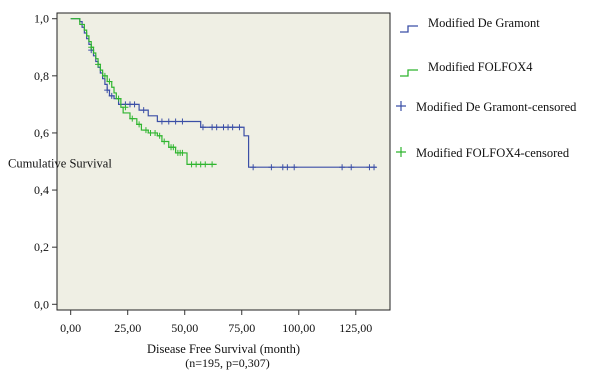 This screenshot has width=609, height=371. Describe the element at coordinates (41, 76) in the screenshot. I see `y-tick-label: 0,8` at that location.